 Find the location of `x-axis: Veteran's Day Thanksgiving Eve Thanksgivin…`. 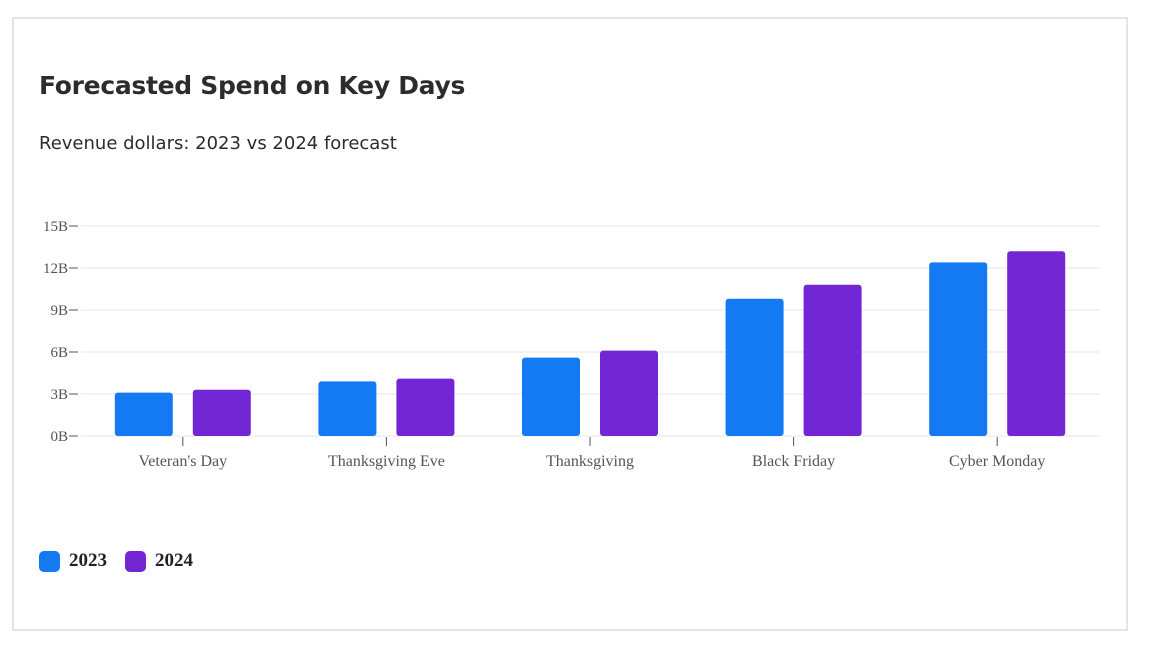

x-axis: Veteran's Day Thanksgiving Eve Thanksgivin… is located at coordinates (591, 453).